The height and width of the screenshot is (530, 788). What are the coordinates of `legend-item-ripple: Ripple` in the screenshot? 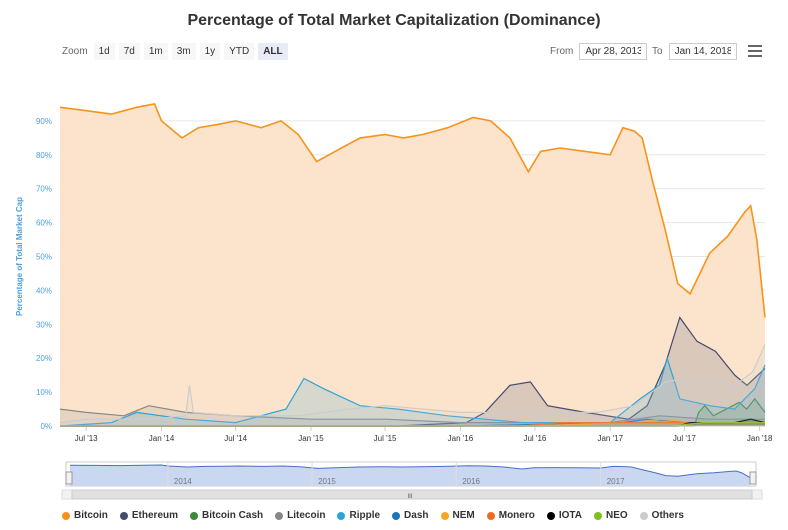 It's located at (358, 515).